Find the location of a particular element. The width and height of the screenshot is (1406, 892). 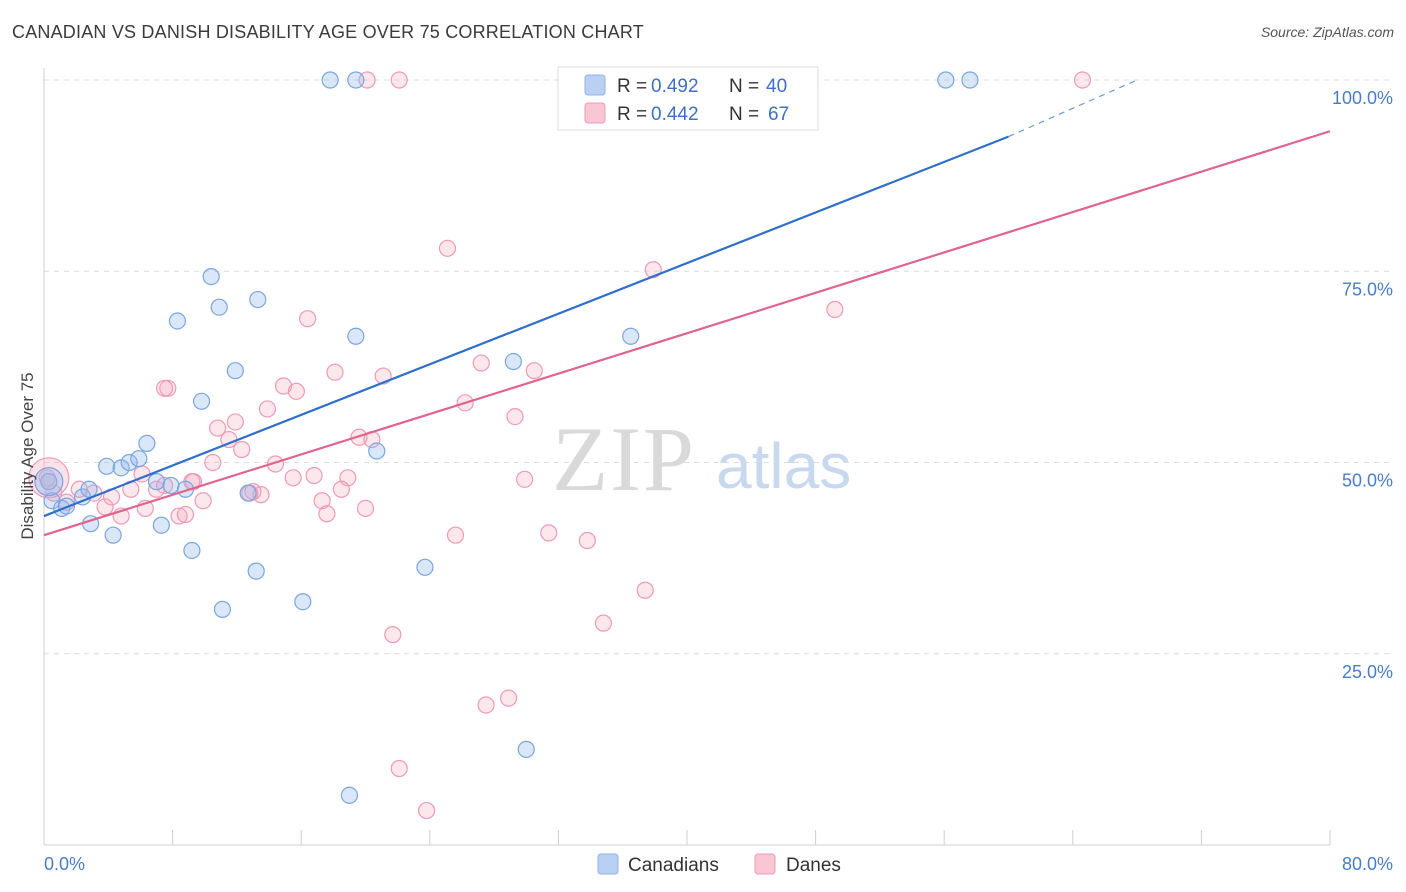

x-tick-label-max: 80.0% is located at coordinates (1367, 864).